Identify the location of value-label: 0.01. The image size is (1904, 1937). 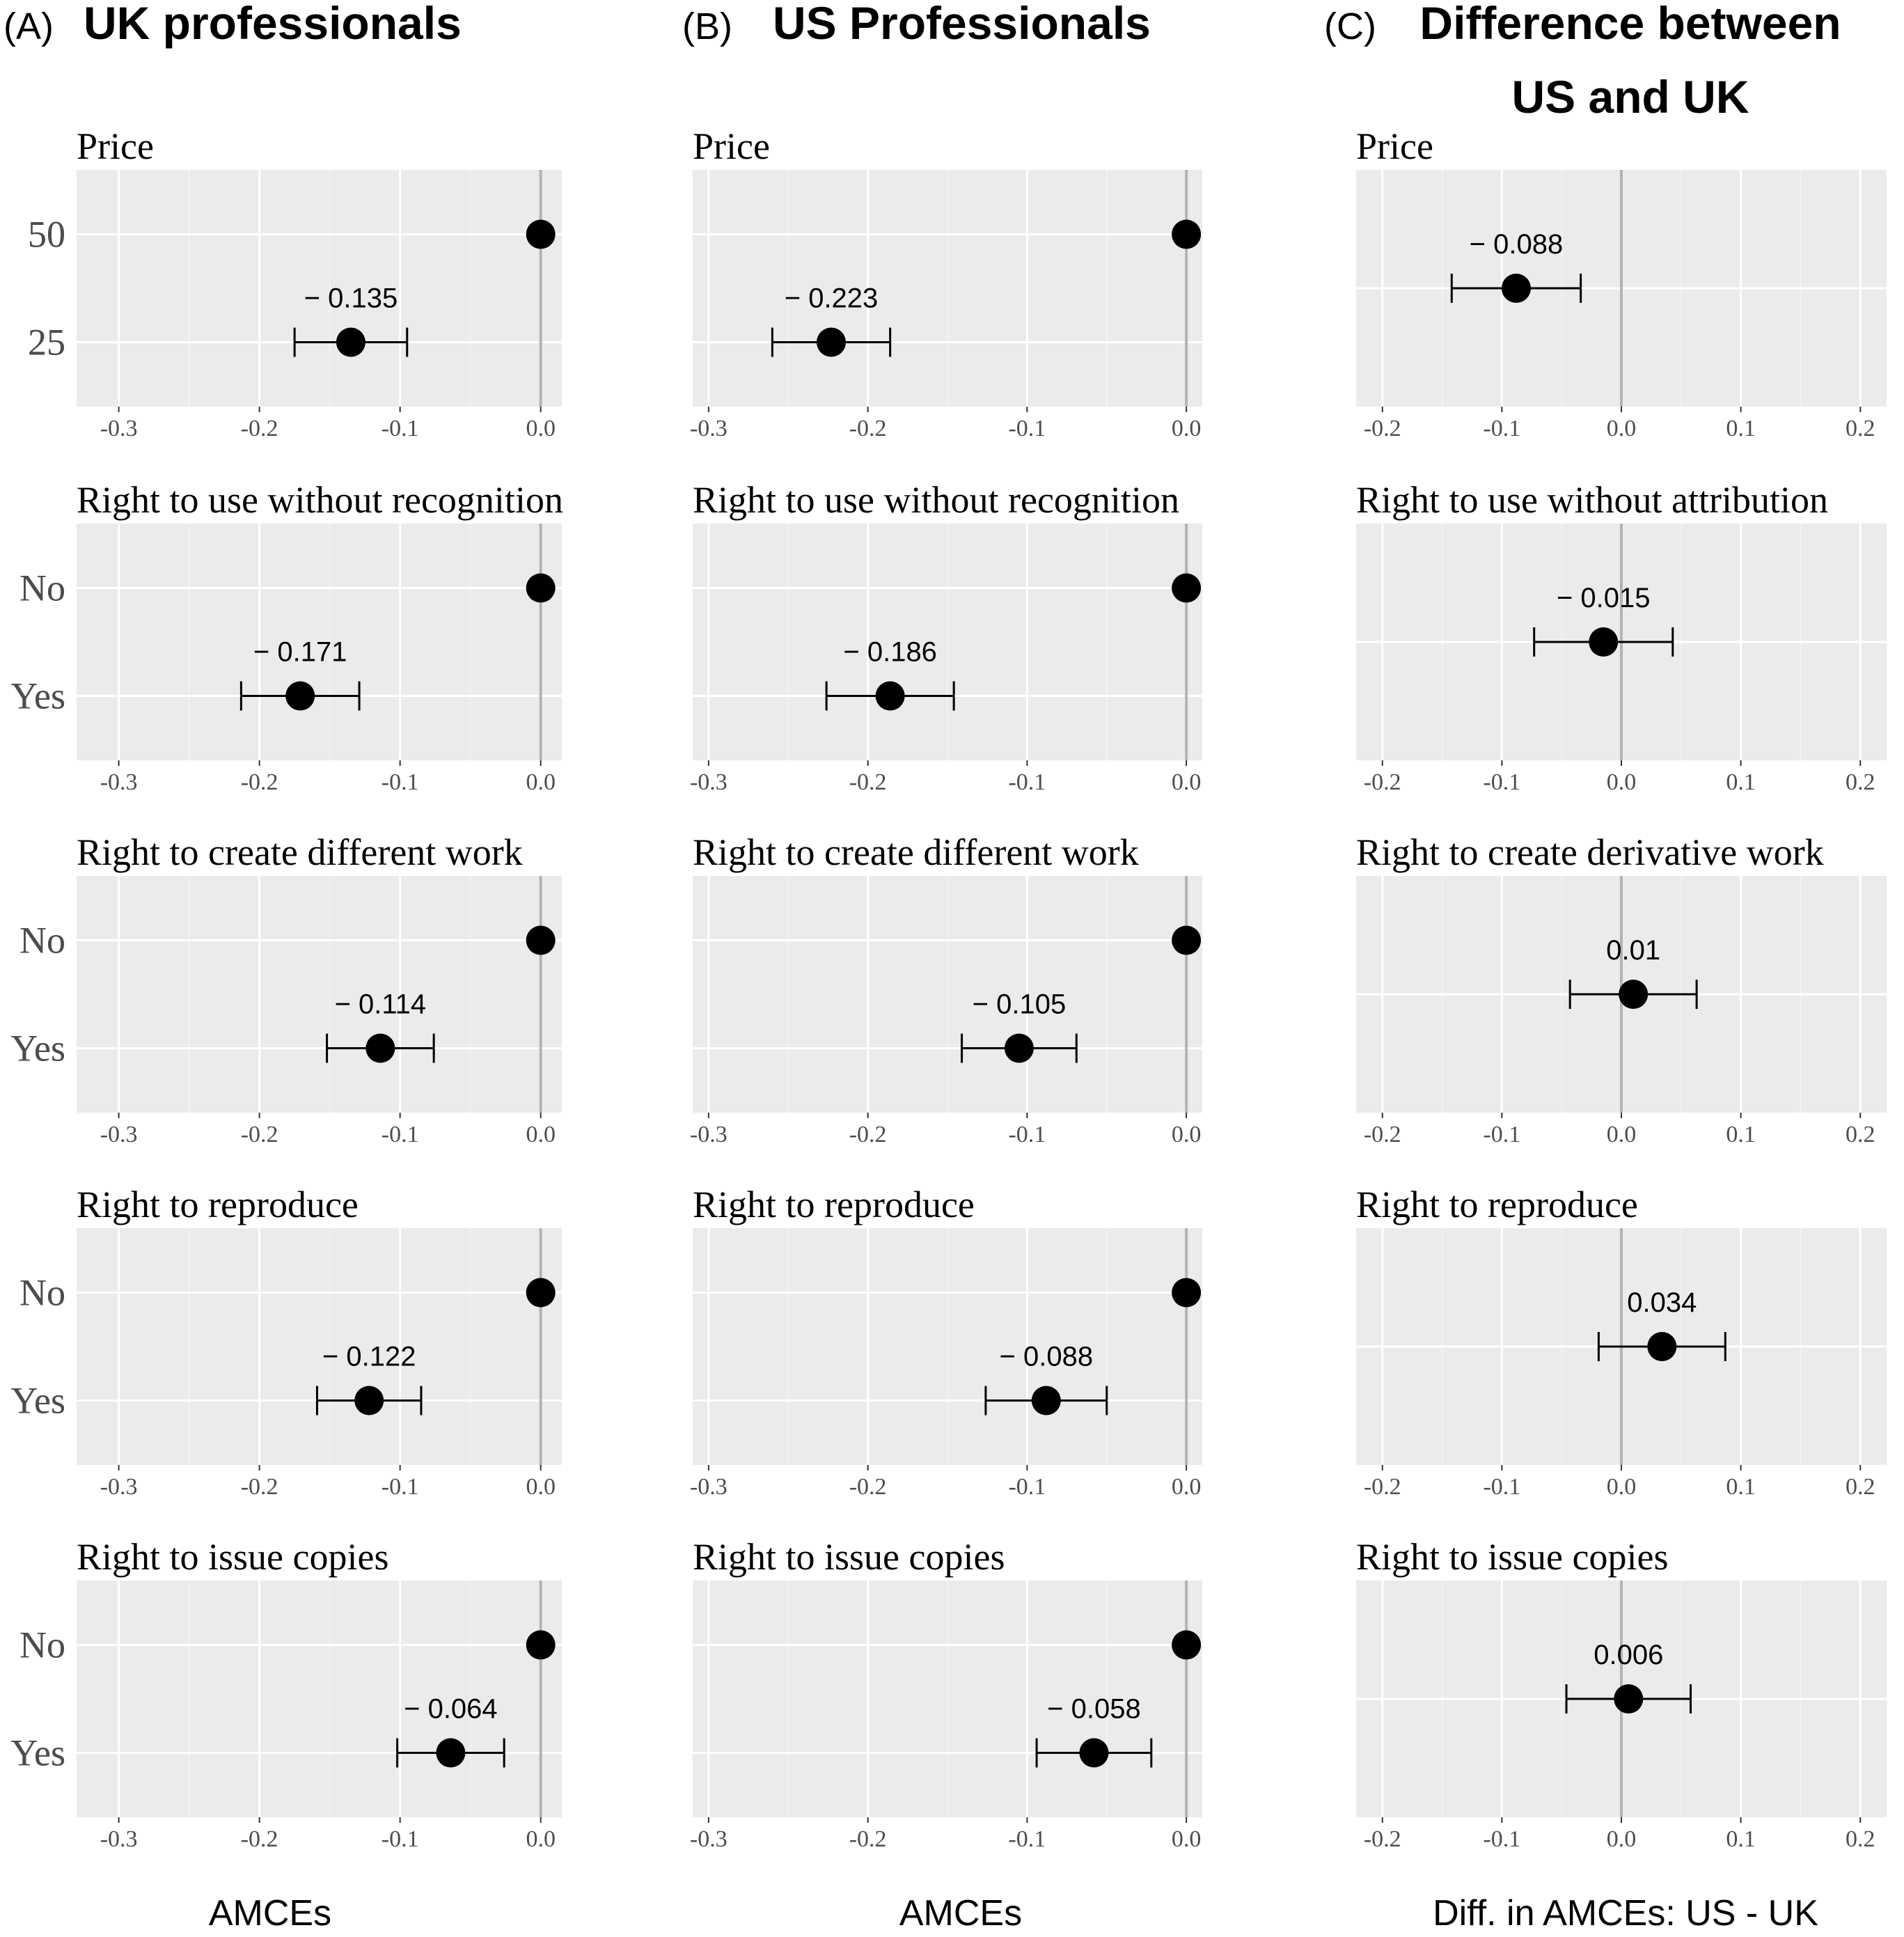
(1633, 950).